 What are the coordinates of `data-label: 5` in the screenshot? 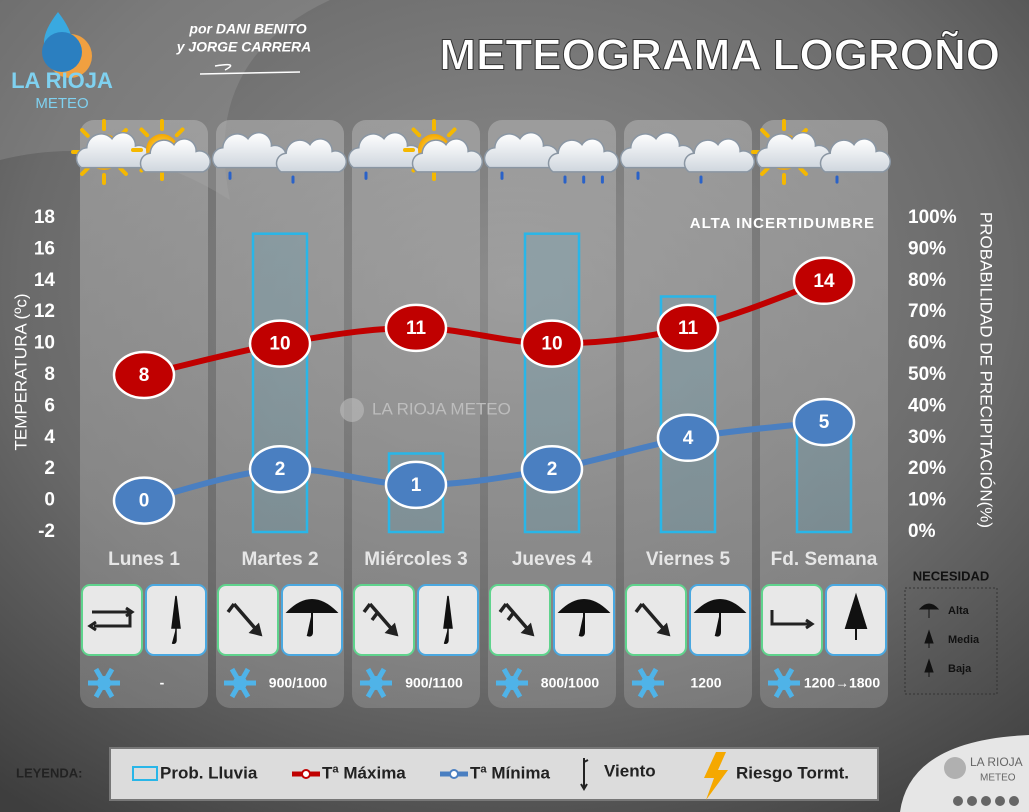 It's located at (824, 422).